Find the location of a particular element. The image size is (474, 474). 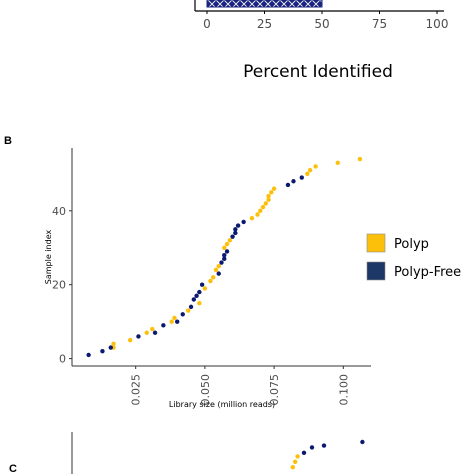

panel-b-x-tick-label: 0.025 is located at coordinates (136, 390).